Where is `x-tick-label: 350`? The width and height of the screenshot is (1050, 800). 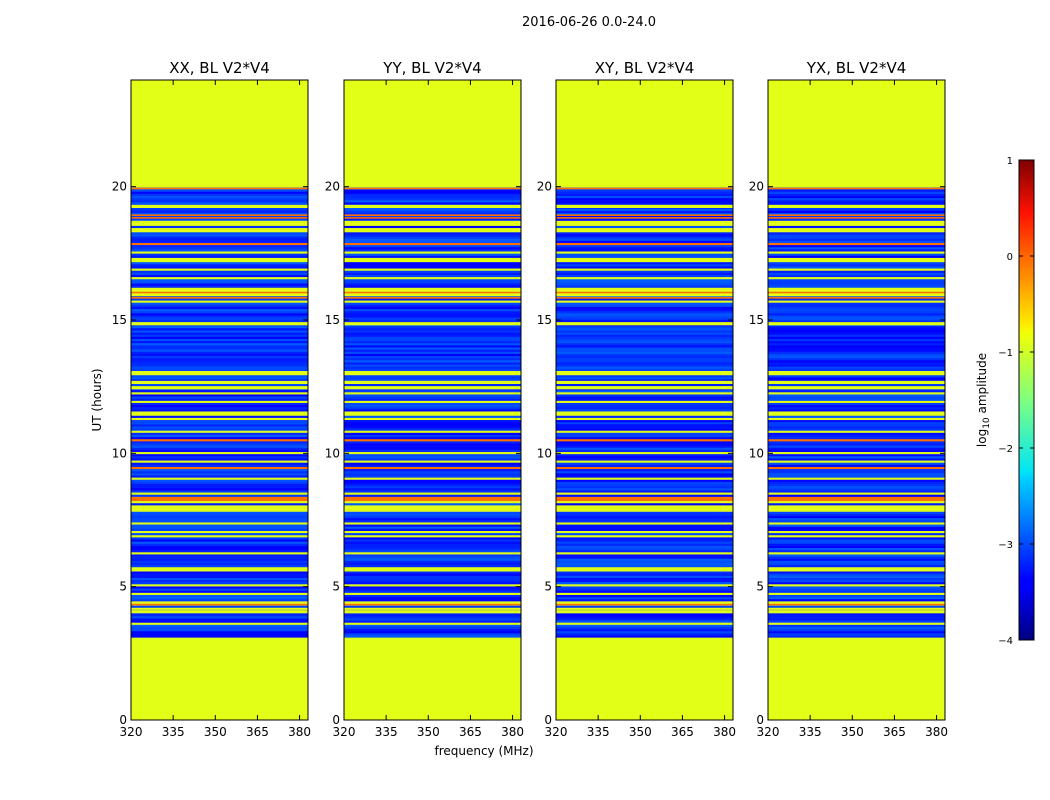 x-tick-label: 350 is located at coordinates (215, 732).